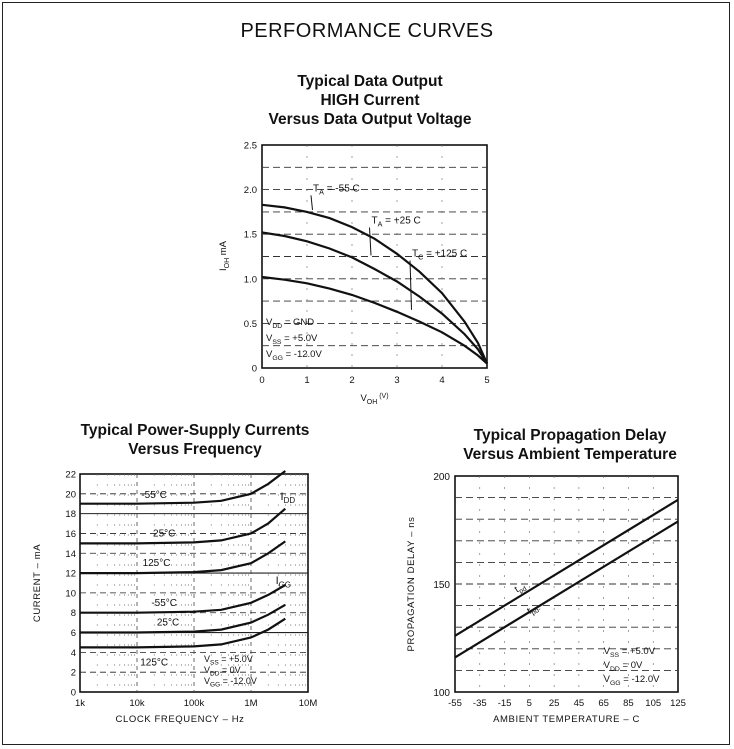 The image size is (734, 749). I want to click on chart3-condition-text: VGG = -12.0V, so click(632, 680).